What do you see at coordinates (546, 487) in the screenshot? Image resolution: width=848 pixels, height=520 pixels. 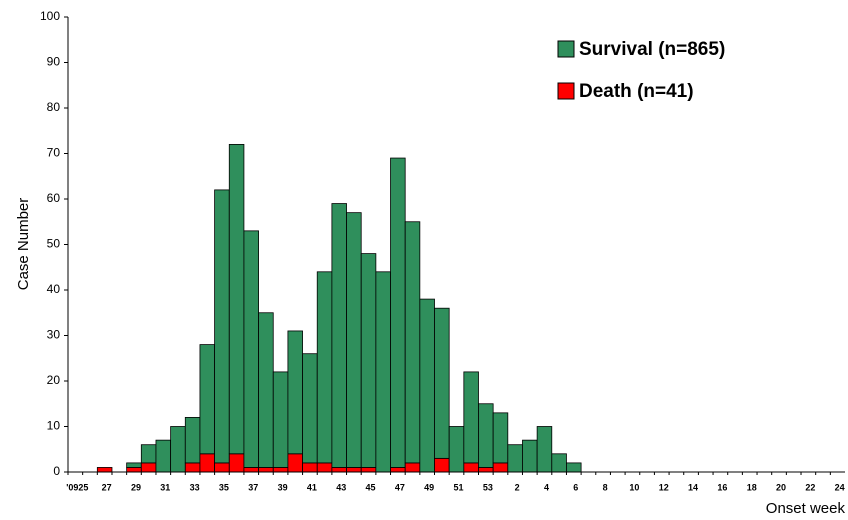 I see `x-tick-label: 4` at bounding box center [546, 487].